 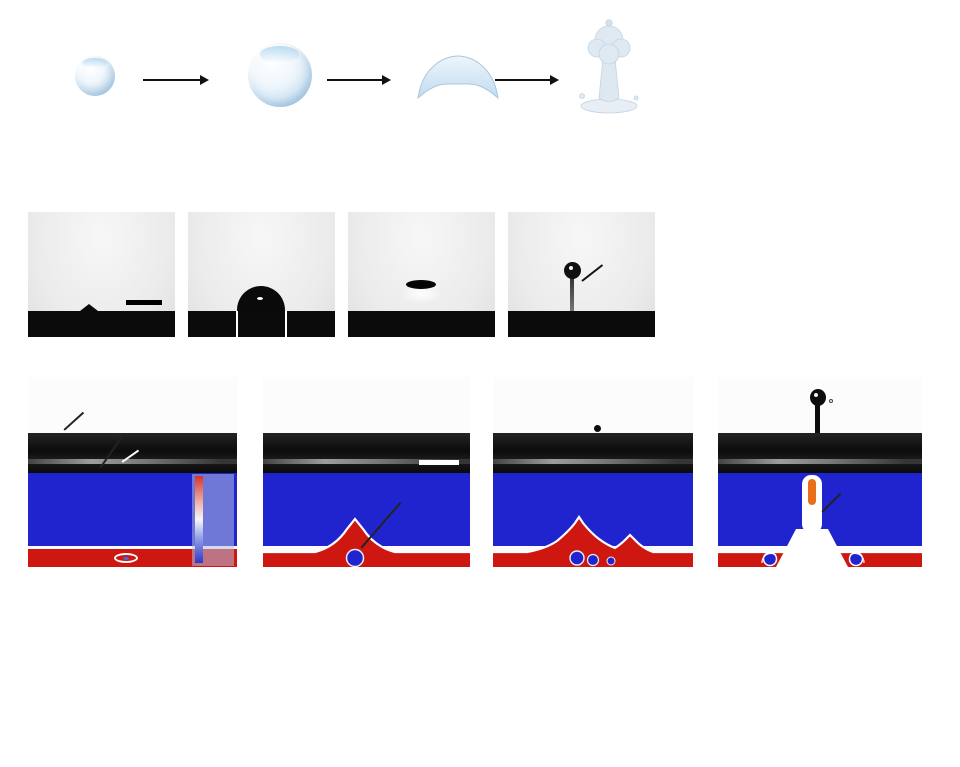 What do you see at coordinates (815, 97) in the screenshot?
I see `chart-bubble-radius-pressure` at bounding box center [815, 97].